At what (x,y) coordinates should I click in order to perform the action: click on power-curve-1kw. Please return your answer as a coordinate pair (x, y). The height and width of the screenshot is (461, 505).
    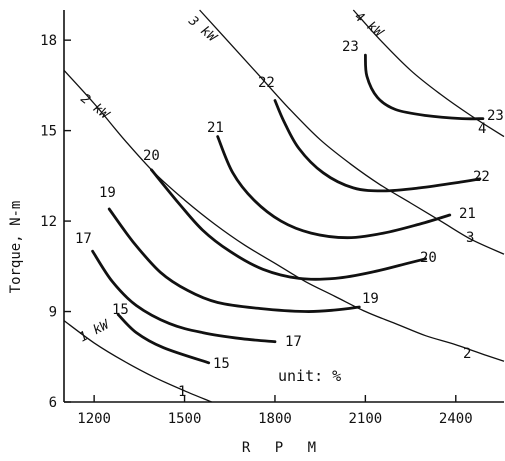
    Looking at the image, I should click on (137, 361).